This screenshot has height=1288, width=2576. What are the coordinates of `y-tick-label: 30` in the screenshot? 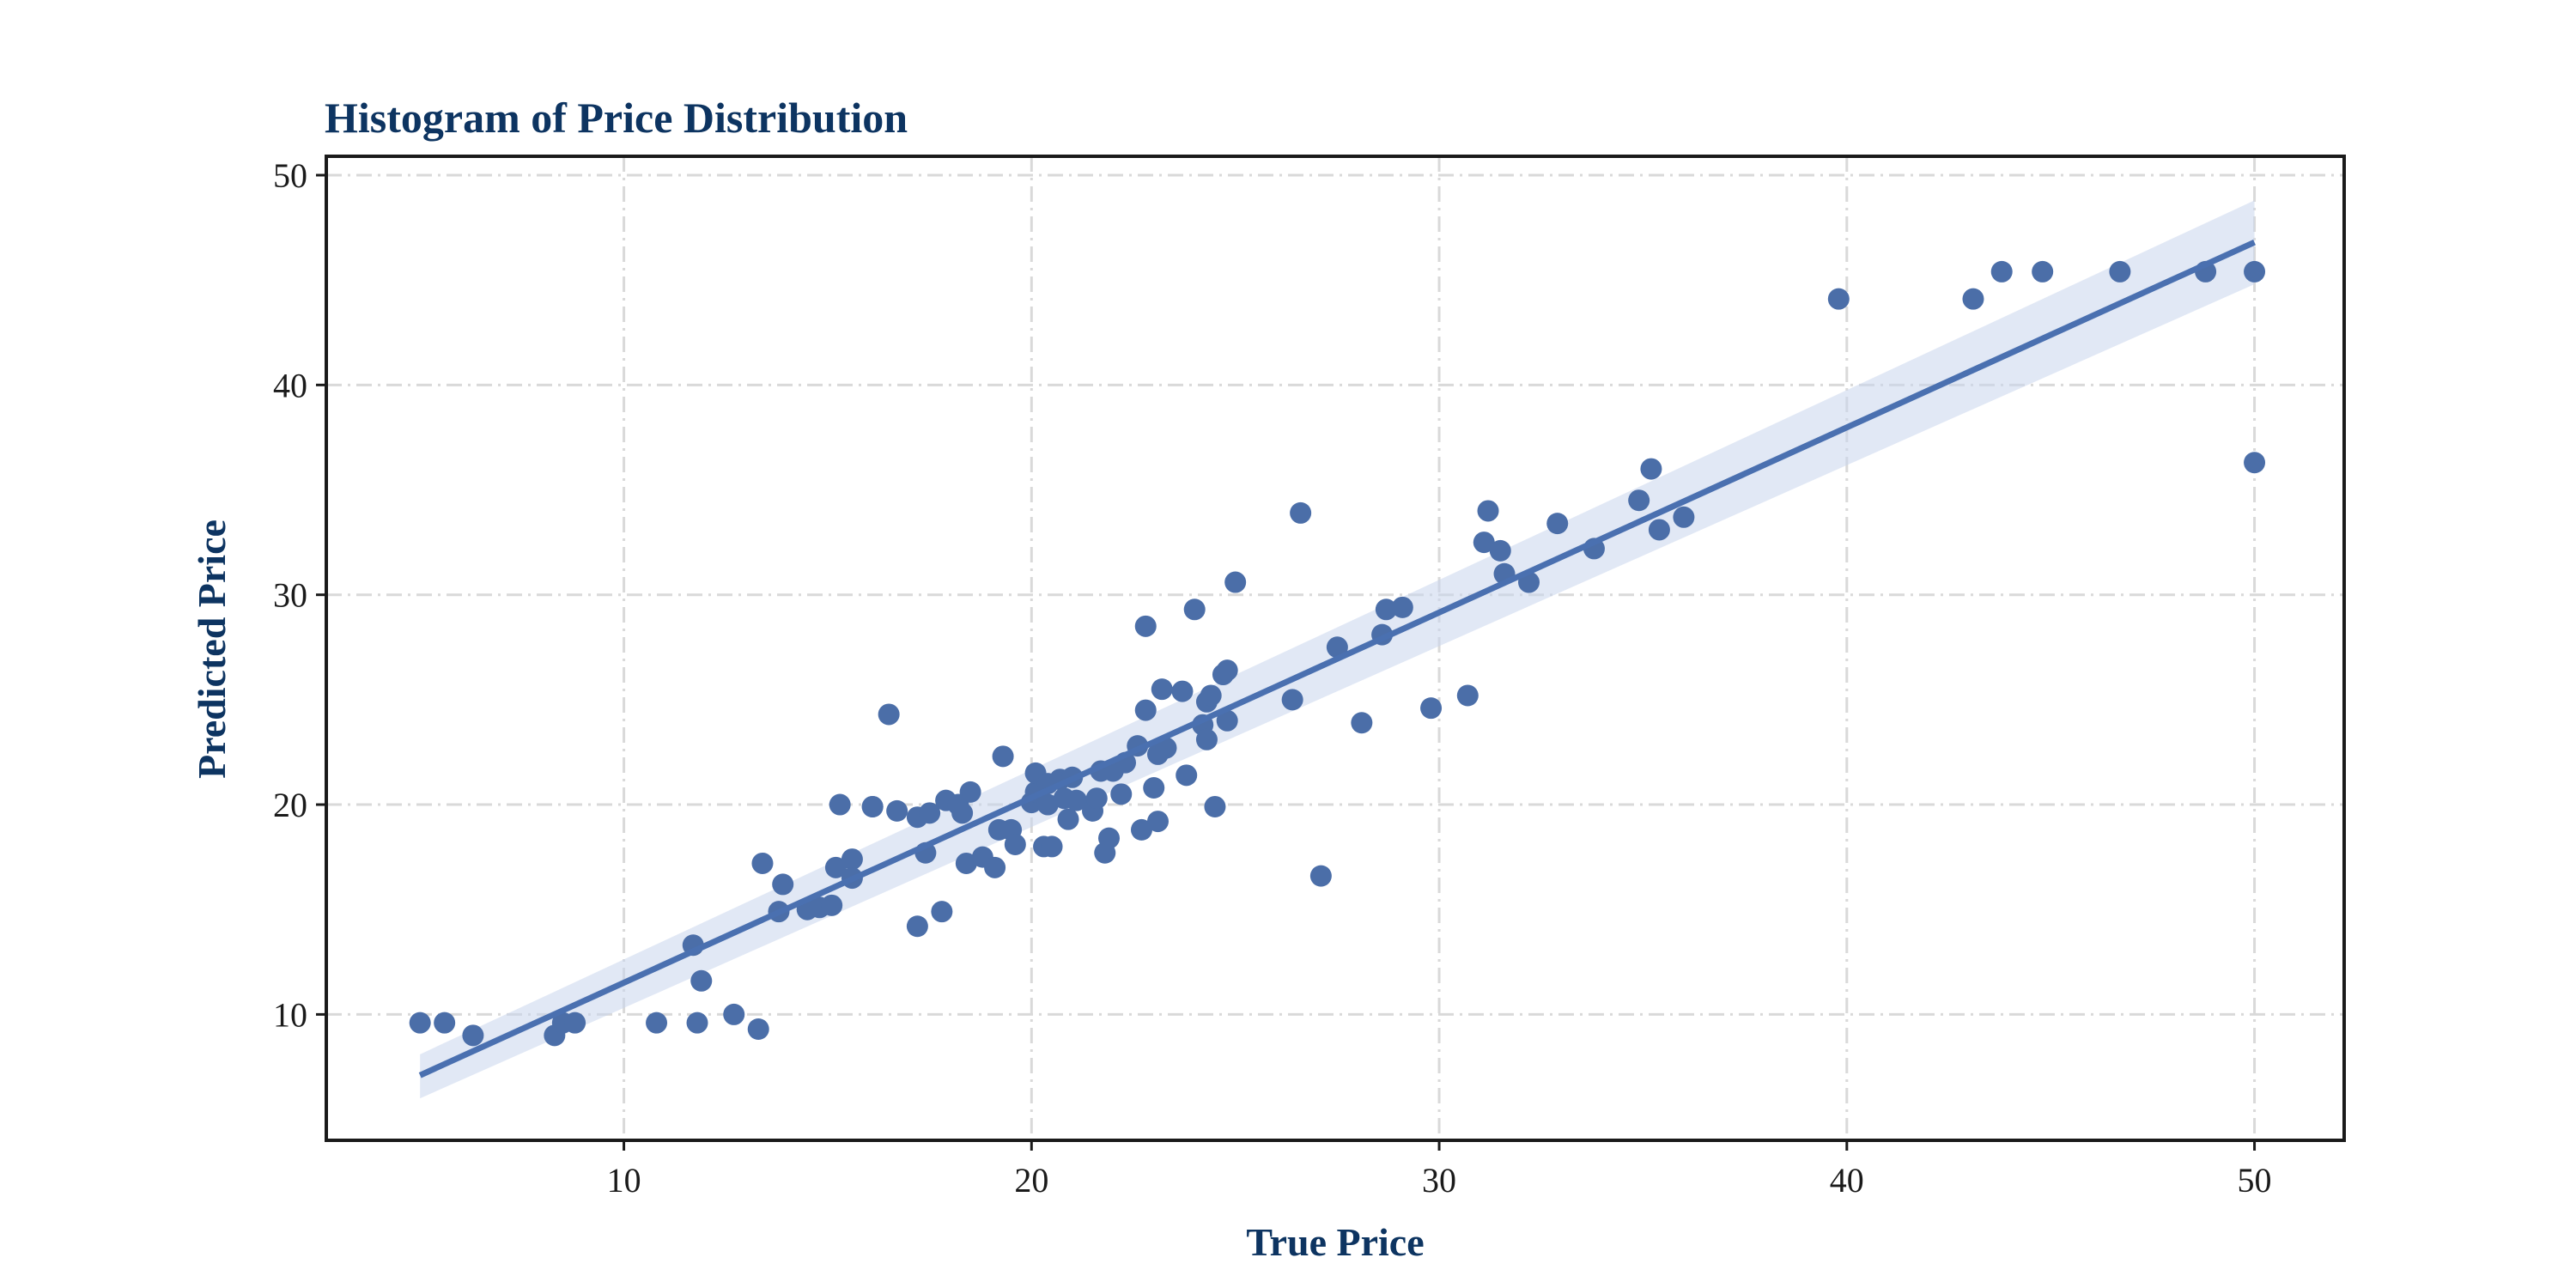 It's located at (290, 596).